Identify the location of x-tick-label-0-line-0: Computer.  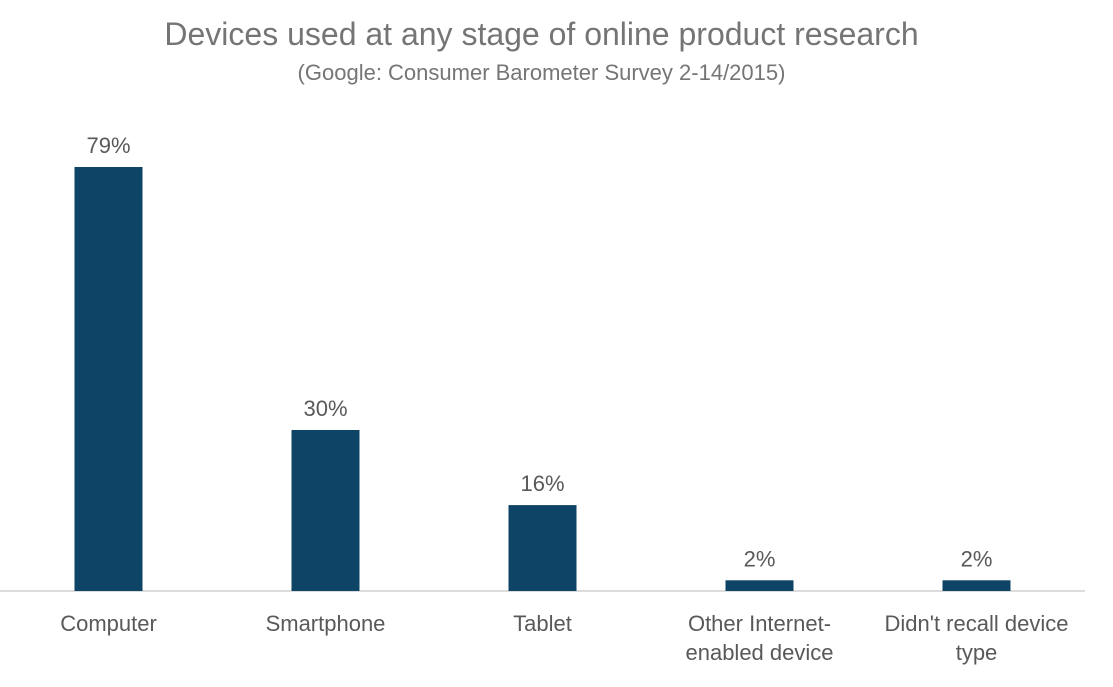
(108, 623).